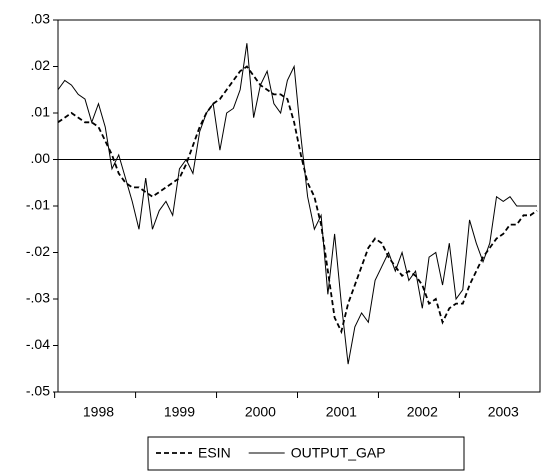  What do you see at coordinates (422, 412) in the screenshot?
I see `x-tick-label: 2002` at bounding box center [422, 412].